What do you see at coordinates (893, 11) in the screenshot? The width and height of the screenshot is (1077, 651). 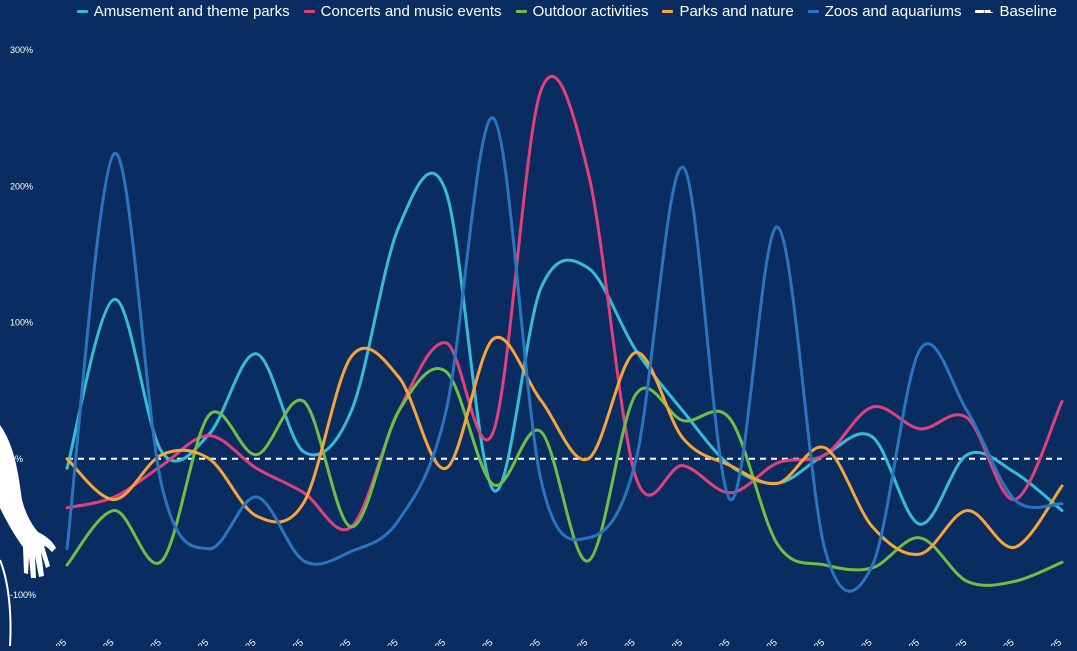 I see `legend-label: Zoos and aquariums` at bounding box center [893, 11].